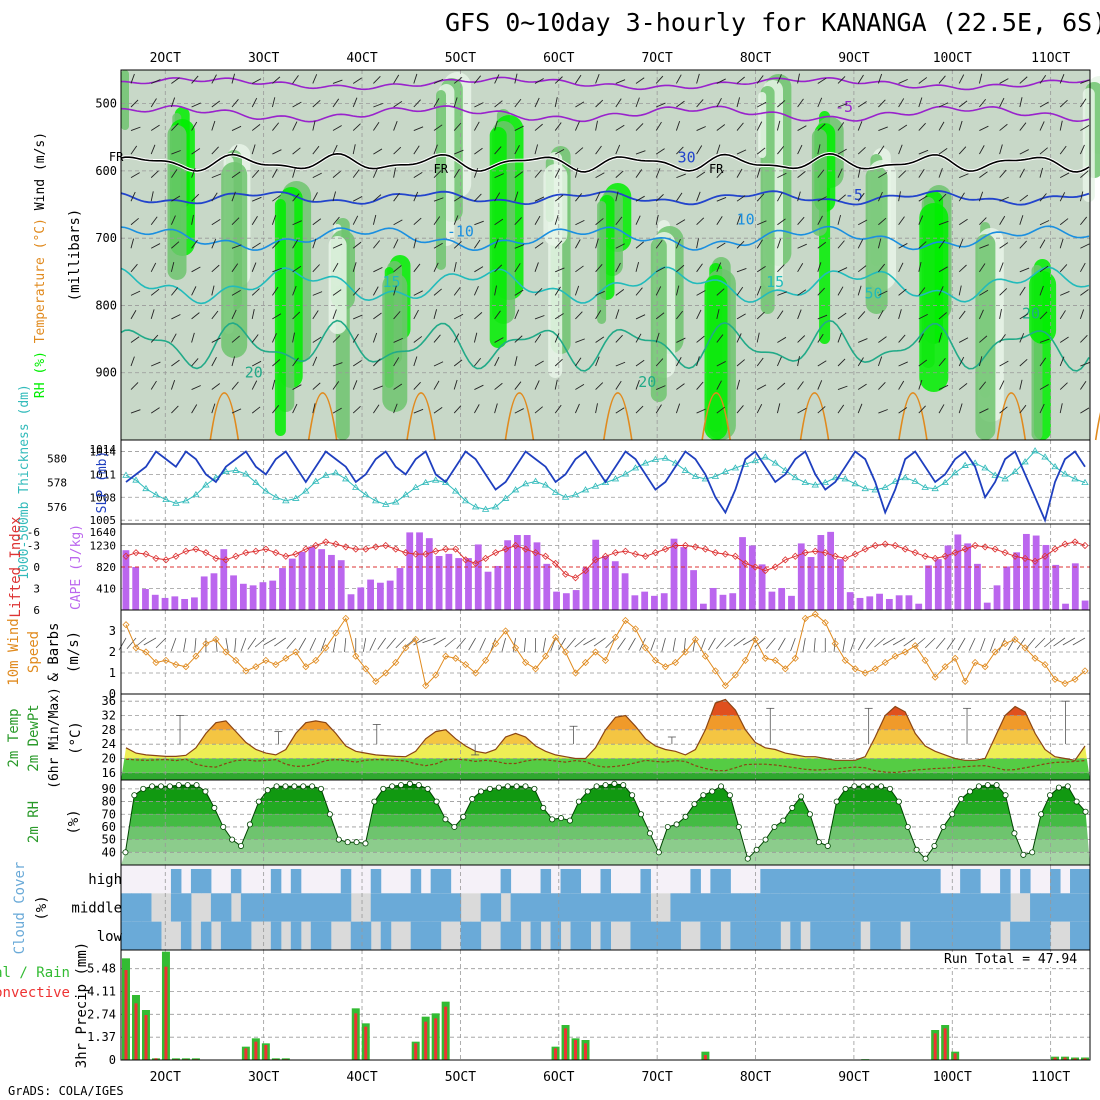 This screenshot has width=1100, height=1100. I want to click on temp-axis-label-4: (°C), so click(76, 738).